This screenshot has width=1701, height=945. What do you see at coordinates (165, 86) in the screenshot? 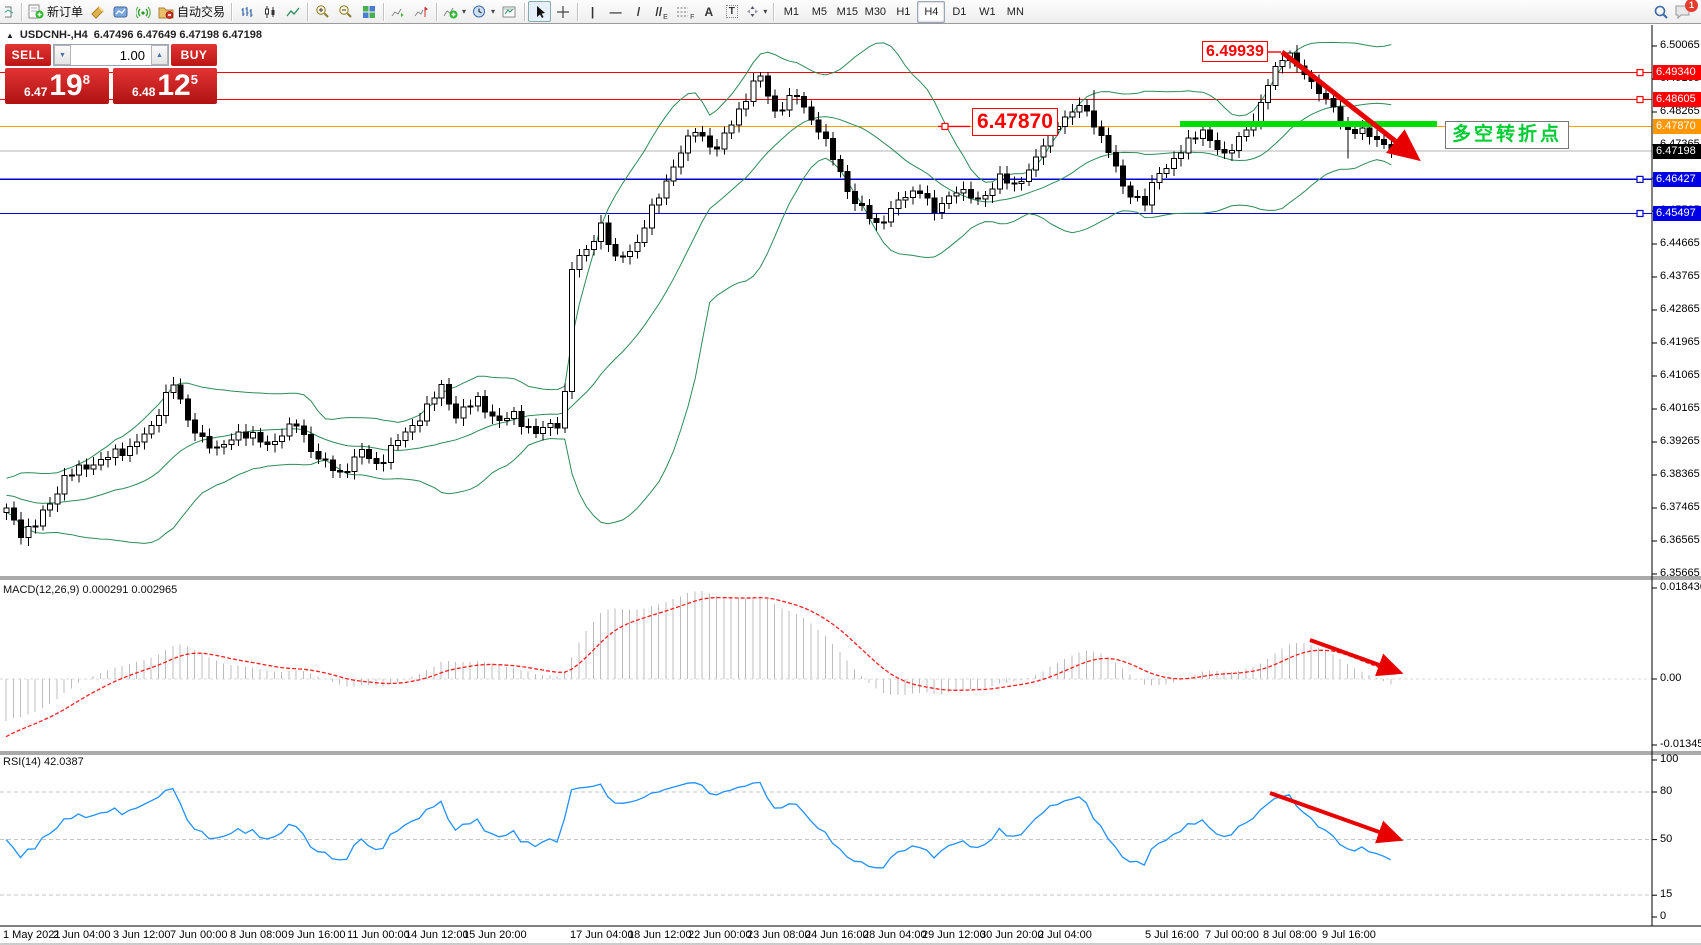
I see `buy-price-display: 6.48 12 5` at bounding box center [165, 86].